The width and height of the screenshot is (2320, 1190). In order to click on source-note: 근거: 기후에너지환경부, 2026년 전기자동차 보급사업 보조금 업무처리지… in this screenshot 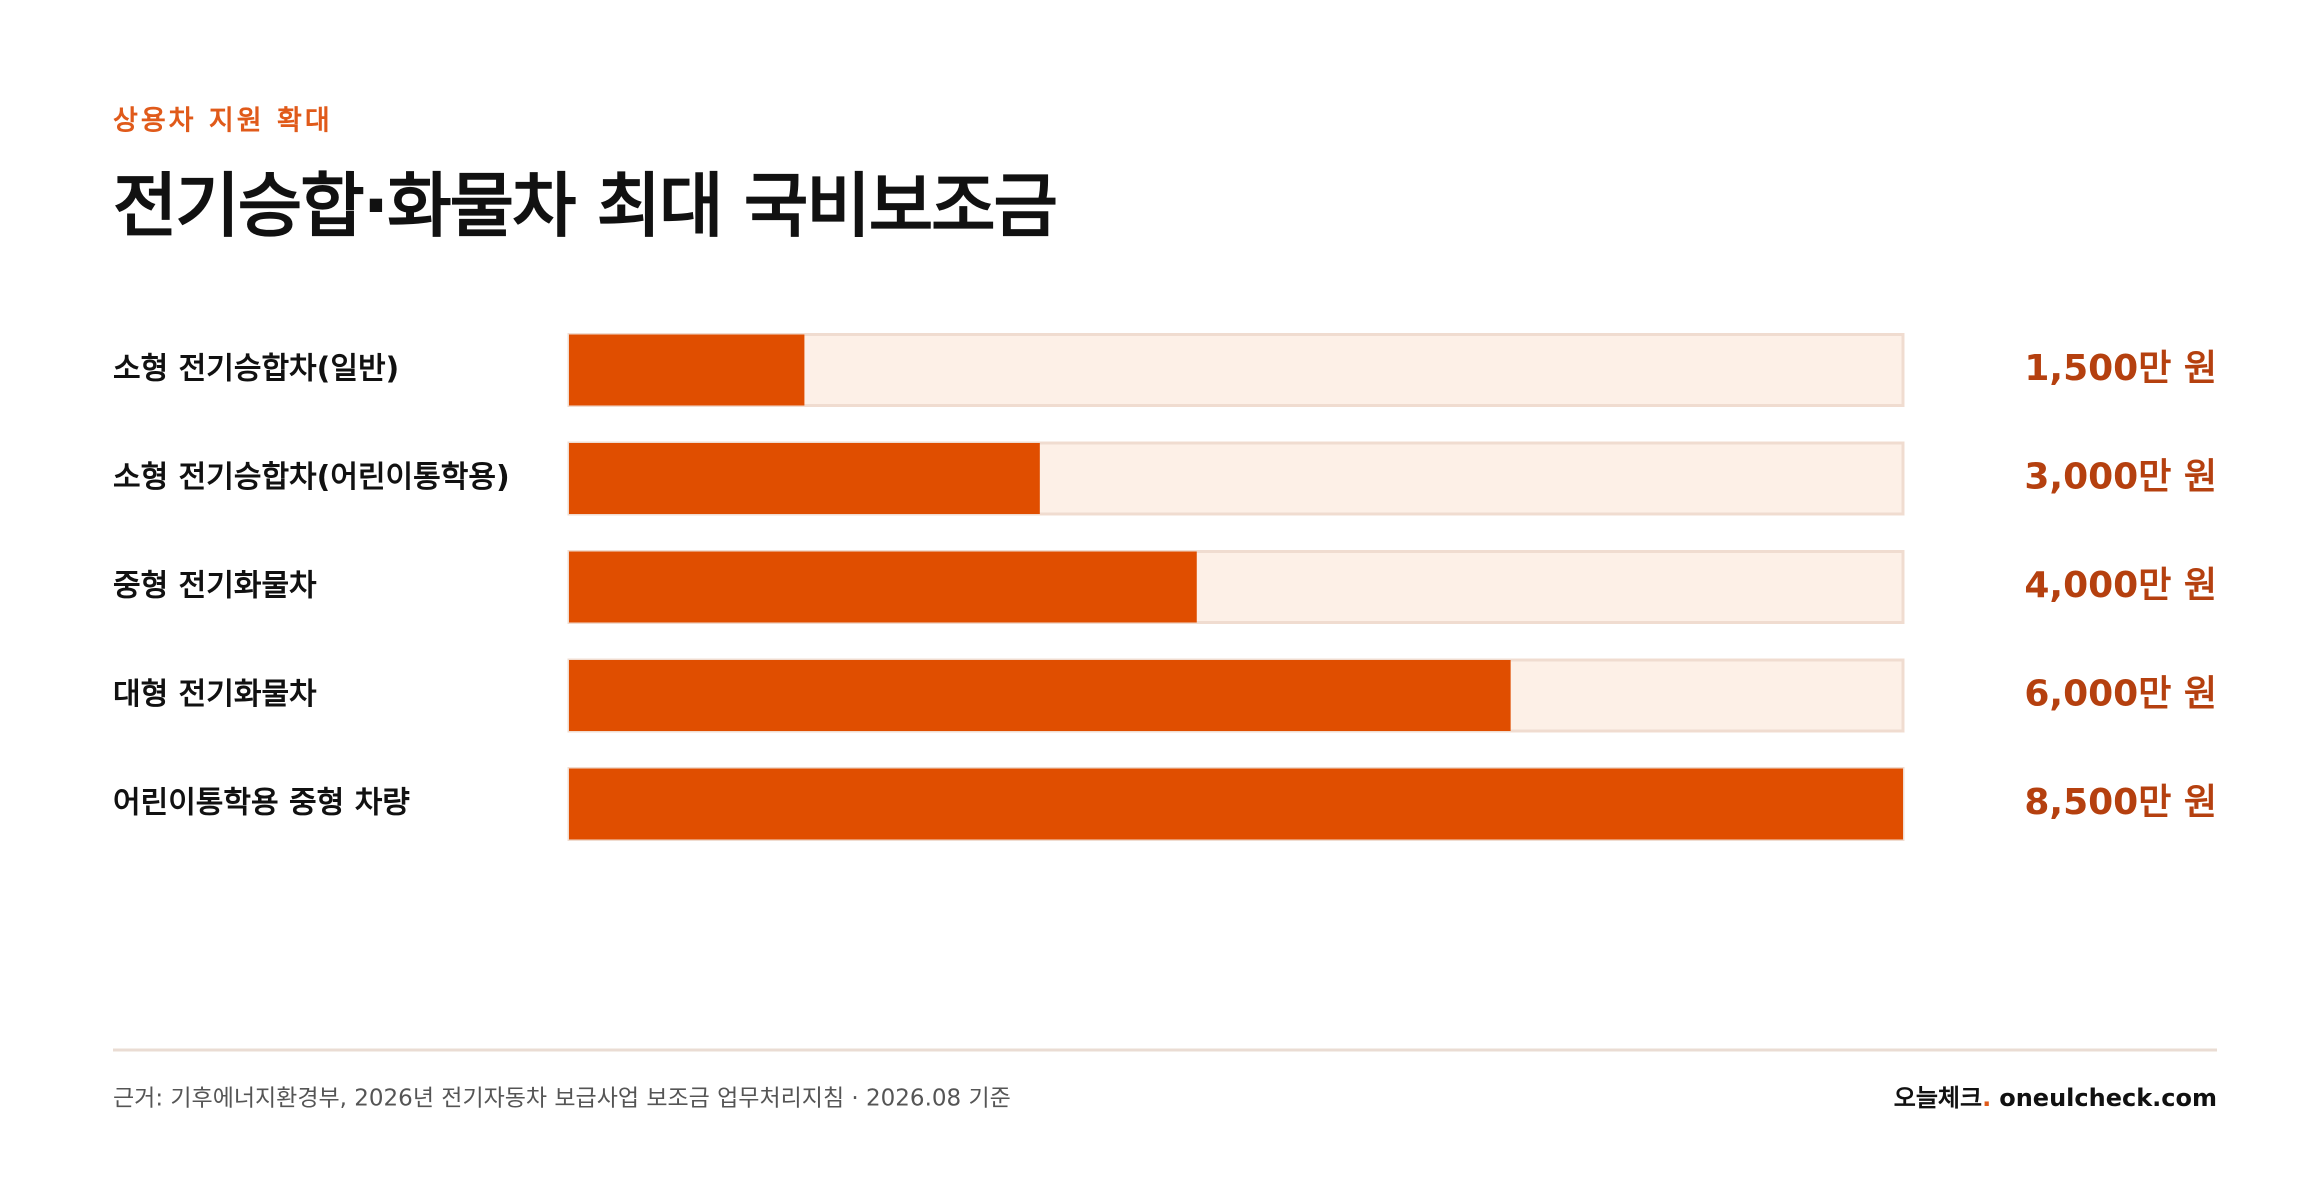, I will do `click(562, 1099)`.